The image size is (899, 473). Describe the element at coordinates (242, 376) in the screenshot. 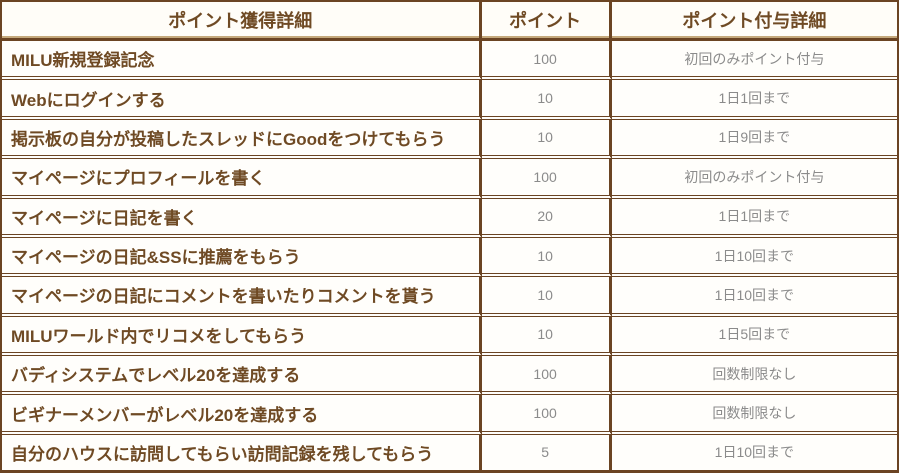

I see `action-cell: バディシステムでレベル20を達成する` at that location.